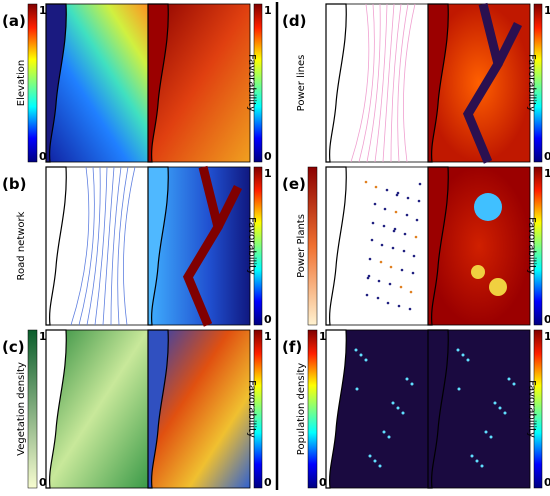  I want to click on left-title: Power Plants, so click(301, 246).